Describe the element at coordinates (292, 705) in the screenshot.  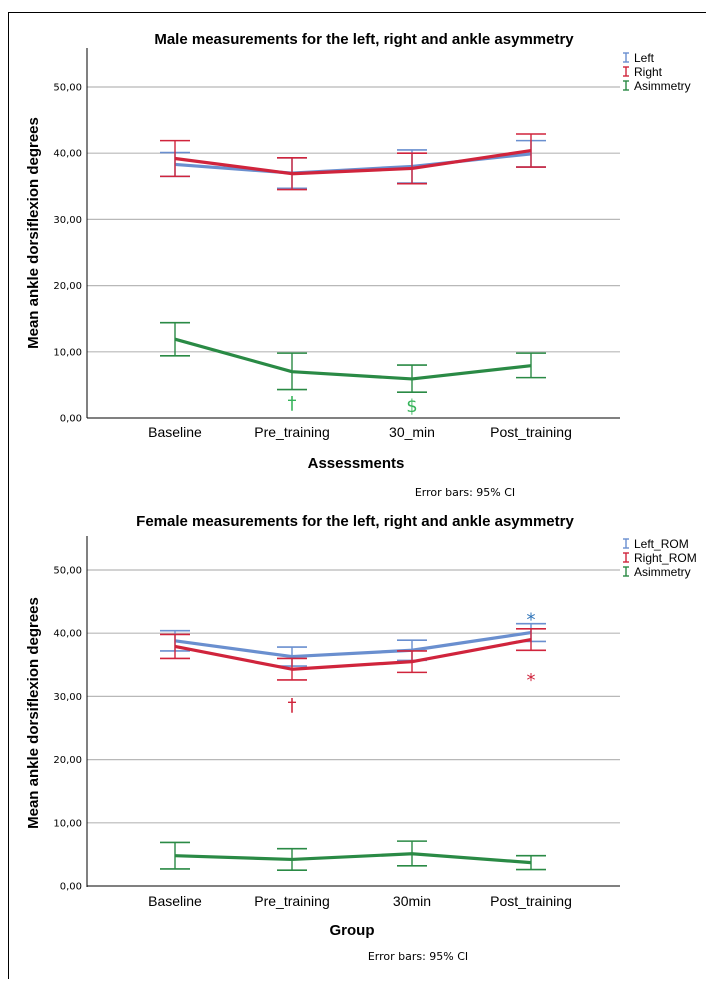
I see `chart-2-annotation-marker: †` at that location.